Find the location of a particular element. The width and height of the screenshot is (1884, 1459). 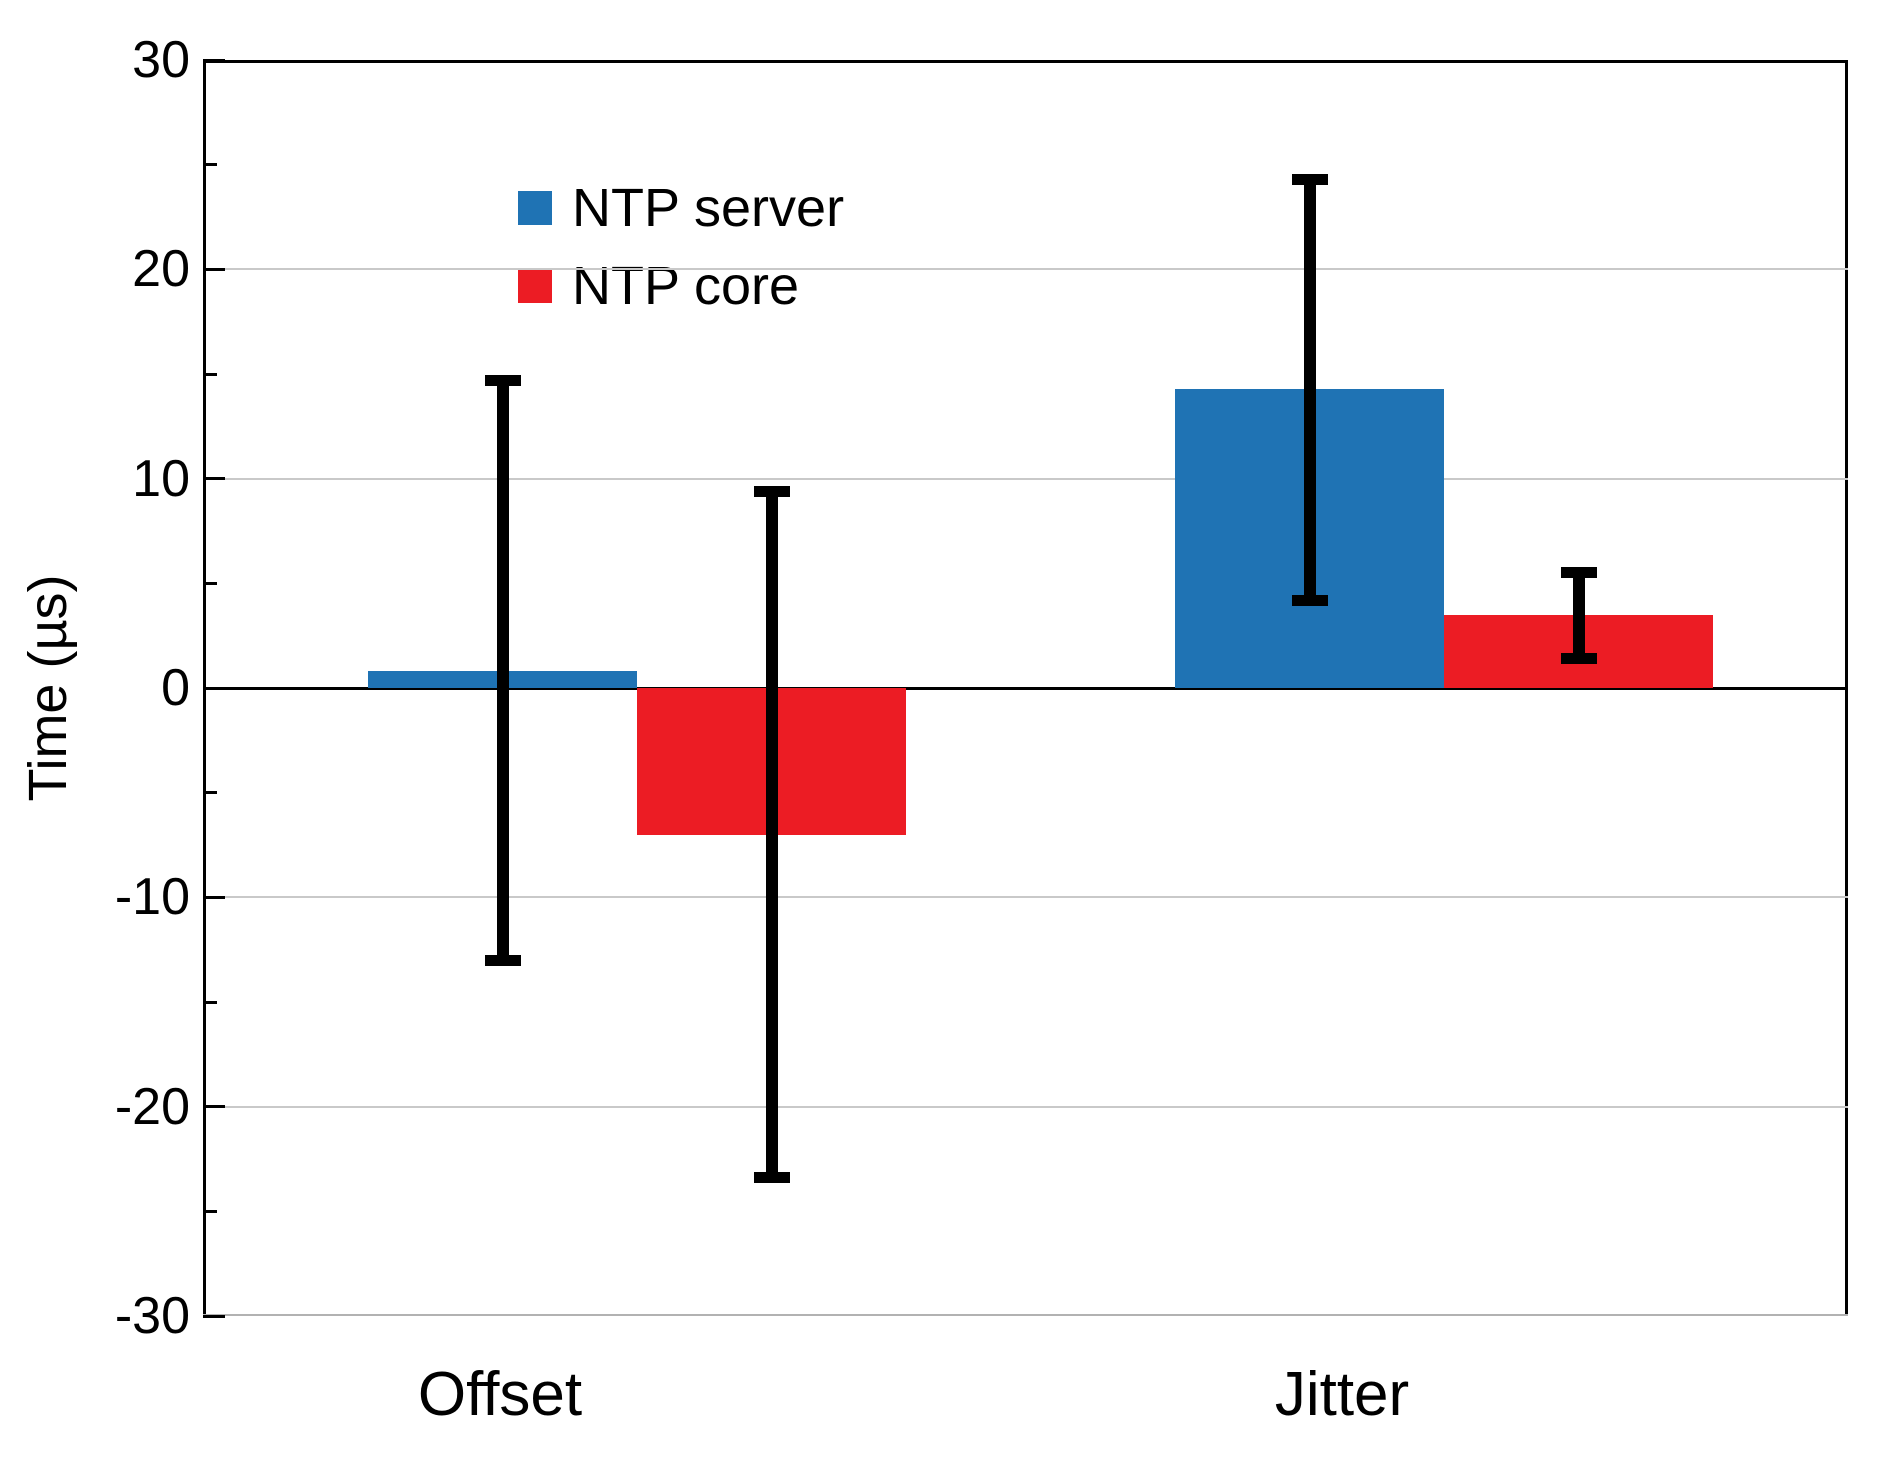

y-tick-label-10: 10 is located at coordinates (161, 478).